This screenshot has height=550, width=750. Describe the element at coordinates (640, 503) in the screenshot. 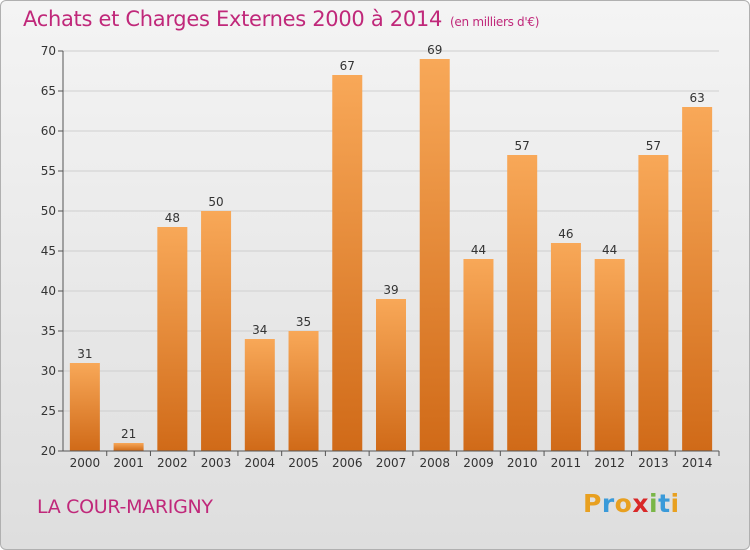

I see `logo-letter: x` at that location.